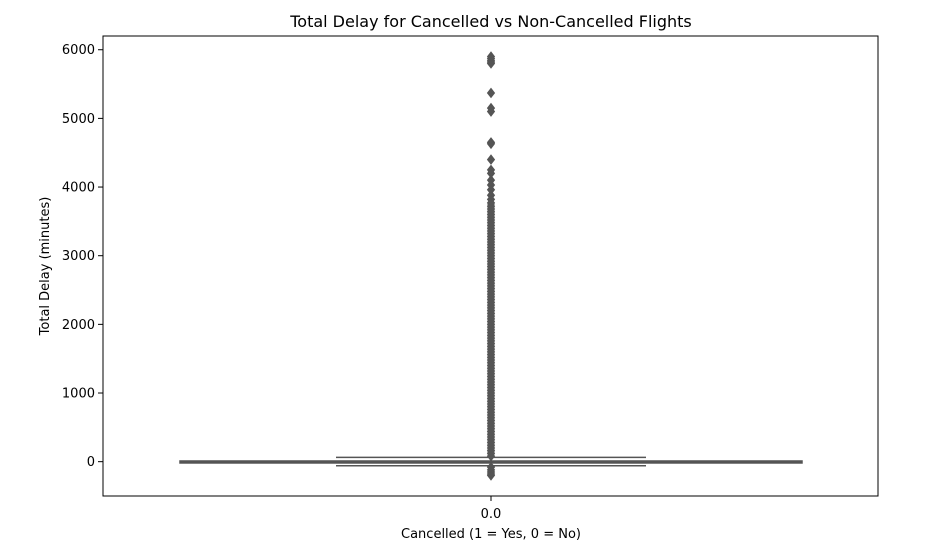  Describe the element at coordinates (491, 514) in the screenshot. I see `x-tick-label: 0.0` at that location.